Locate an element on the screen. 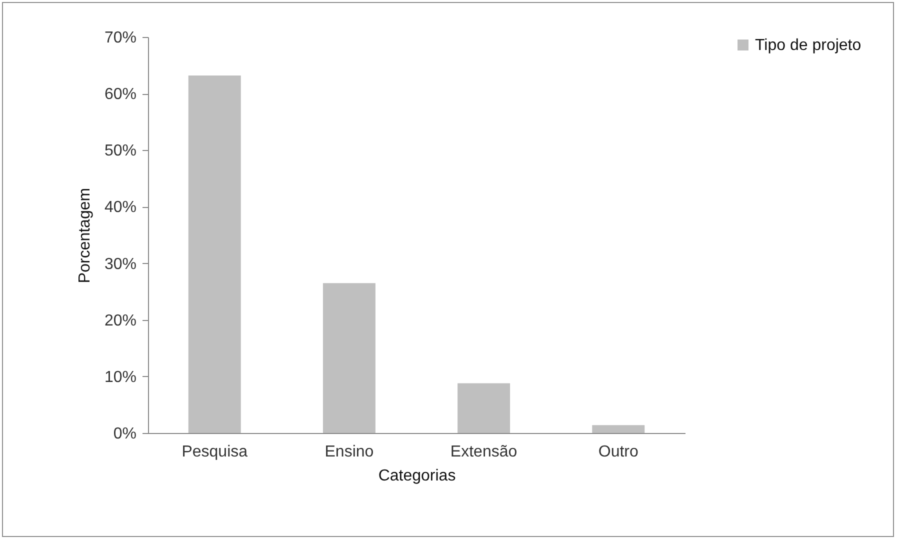 The width and height of the screenshot is (901, 543). y-tick-label: 20% is located at coordinates (120, 321).